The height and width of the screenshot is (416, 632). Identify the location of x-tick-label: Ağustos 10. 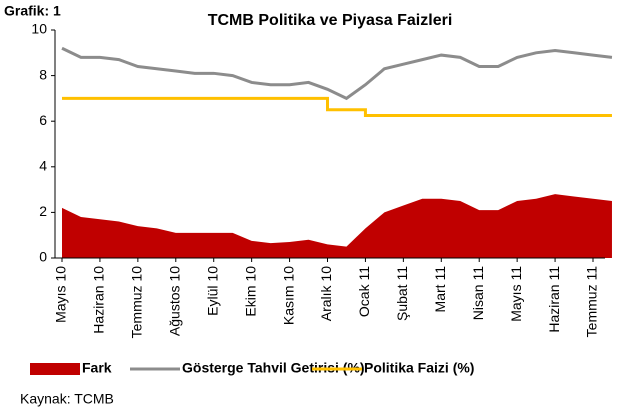
(174, 301).